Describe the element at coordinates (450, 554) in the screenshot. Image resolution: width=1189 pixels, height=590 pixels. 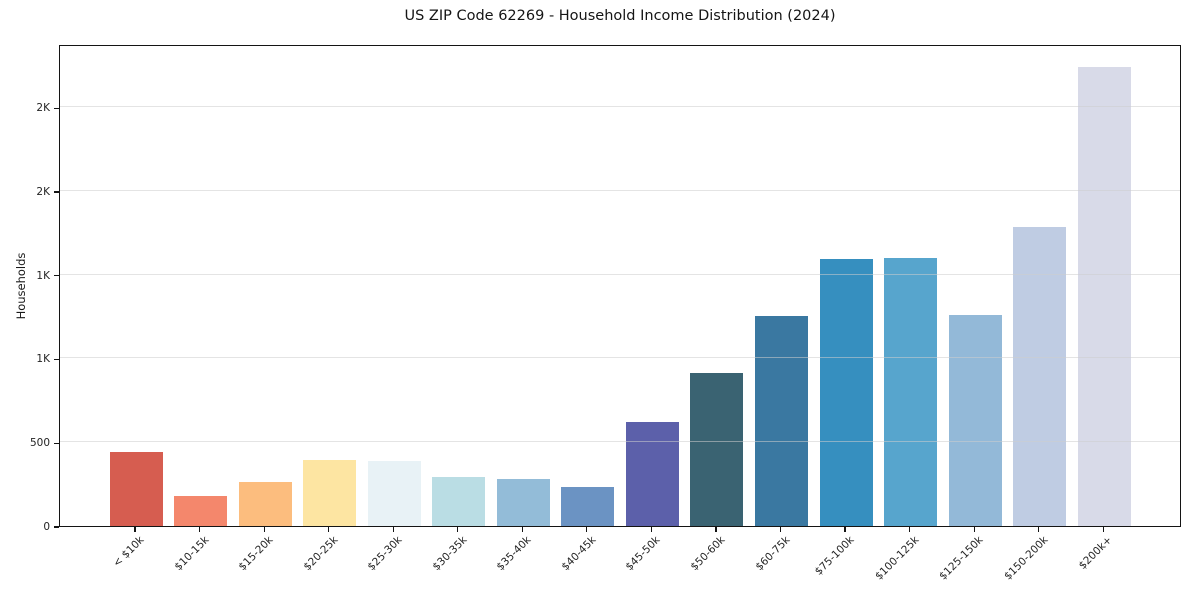
I see `x-tick-label: $30-35k` at that location.